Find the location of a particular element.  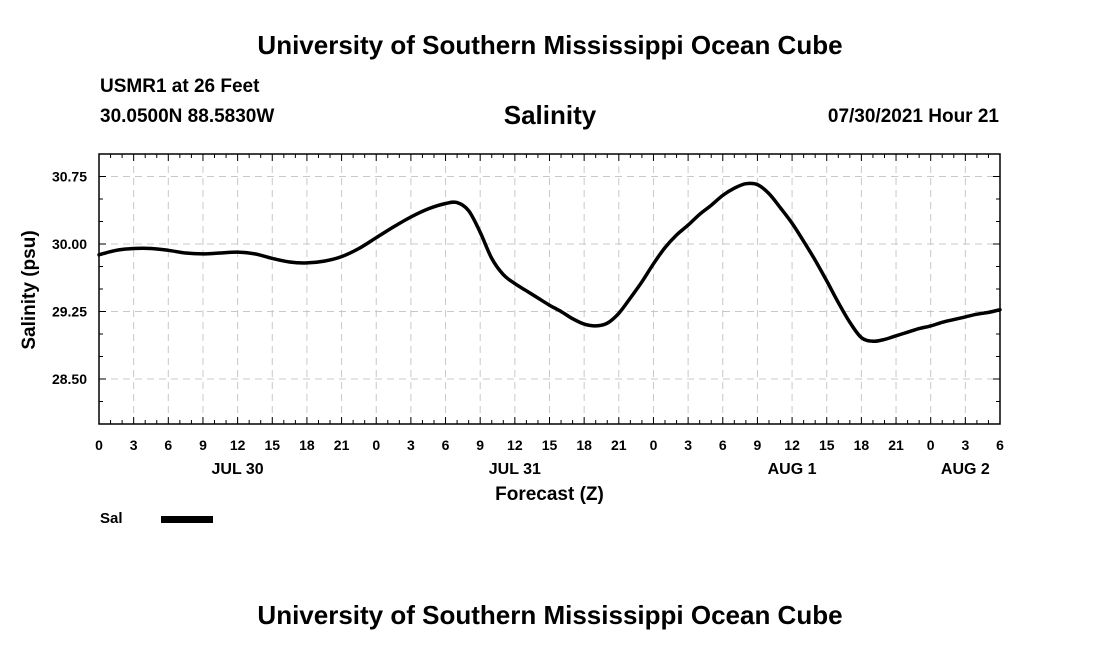

x-axis-title: Forecast (Z) is located at coordinates (549, 494).